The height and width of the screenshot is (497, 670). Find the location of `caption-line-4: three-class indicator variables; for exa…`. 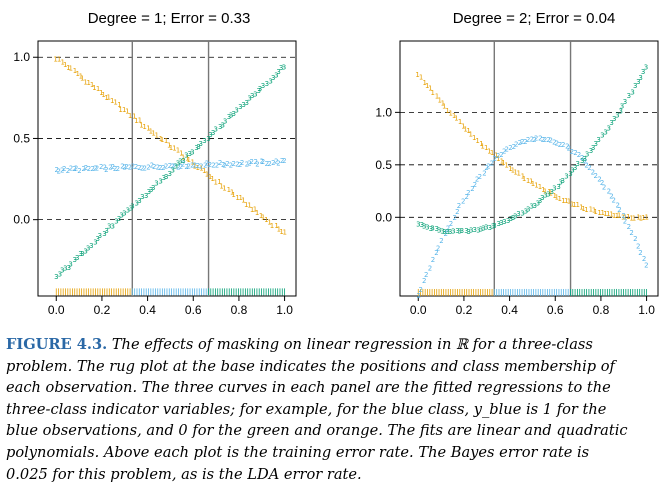

caption-line-4: three-class indicator variables; for exa… is located at coordinates (306, 409).